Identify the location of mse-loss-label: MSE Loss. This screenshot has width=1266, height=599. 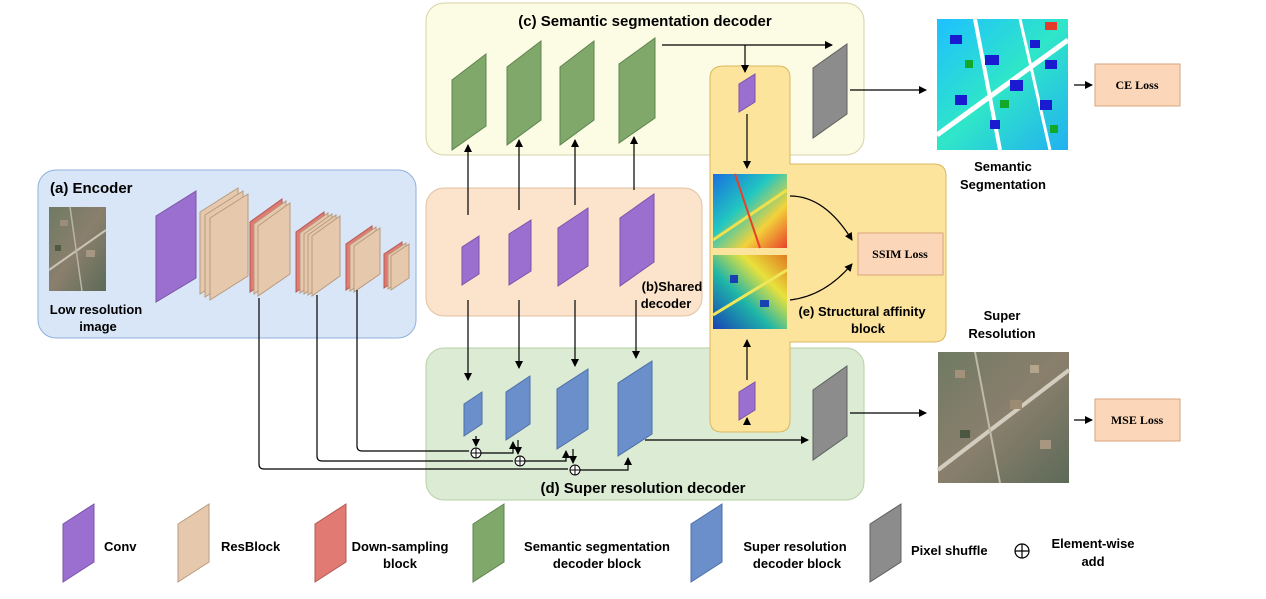
(1137, 420).